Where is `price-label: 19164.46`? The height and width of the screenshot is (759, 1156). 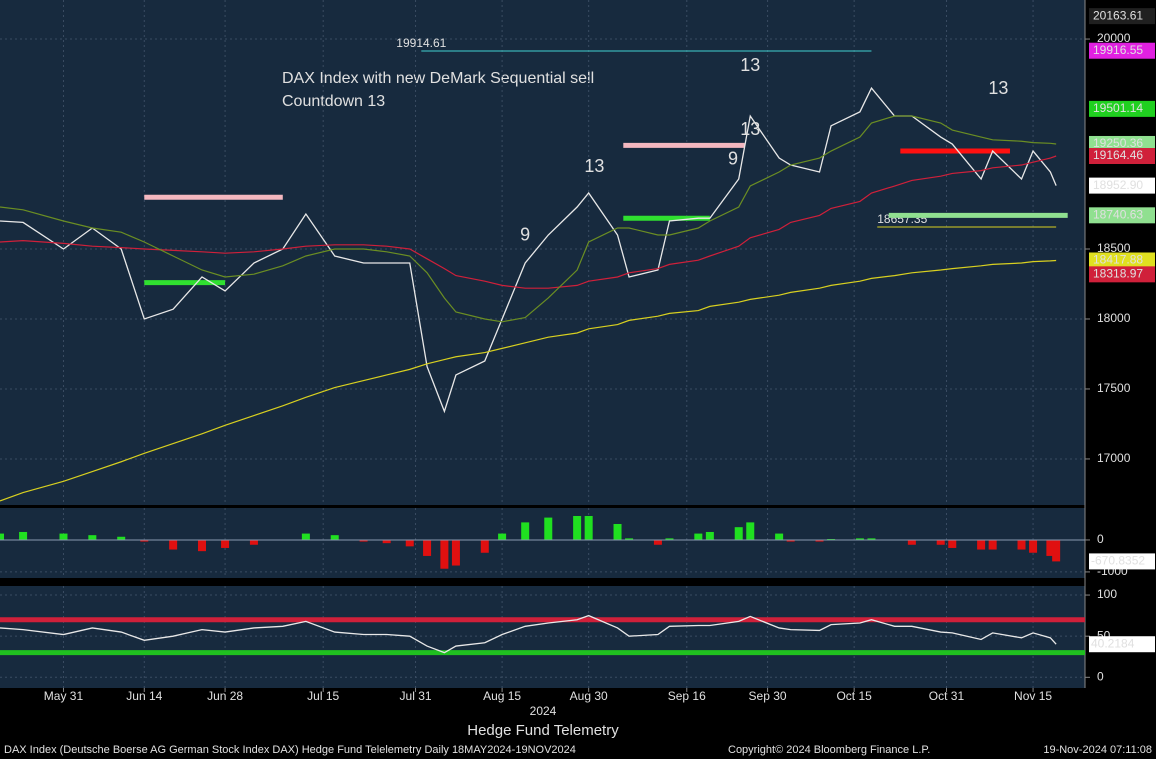 price-label: 19164.46 is located at coordinates (1118, 155).